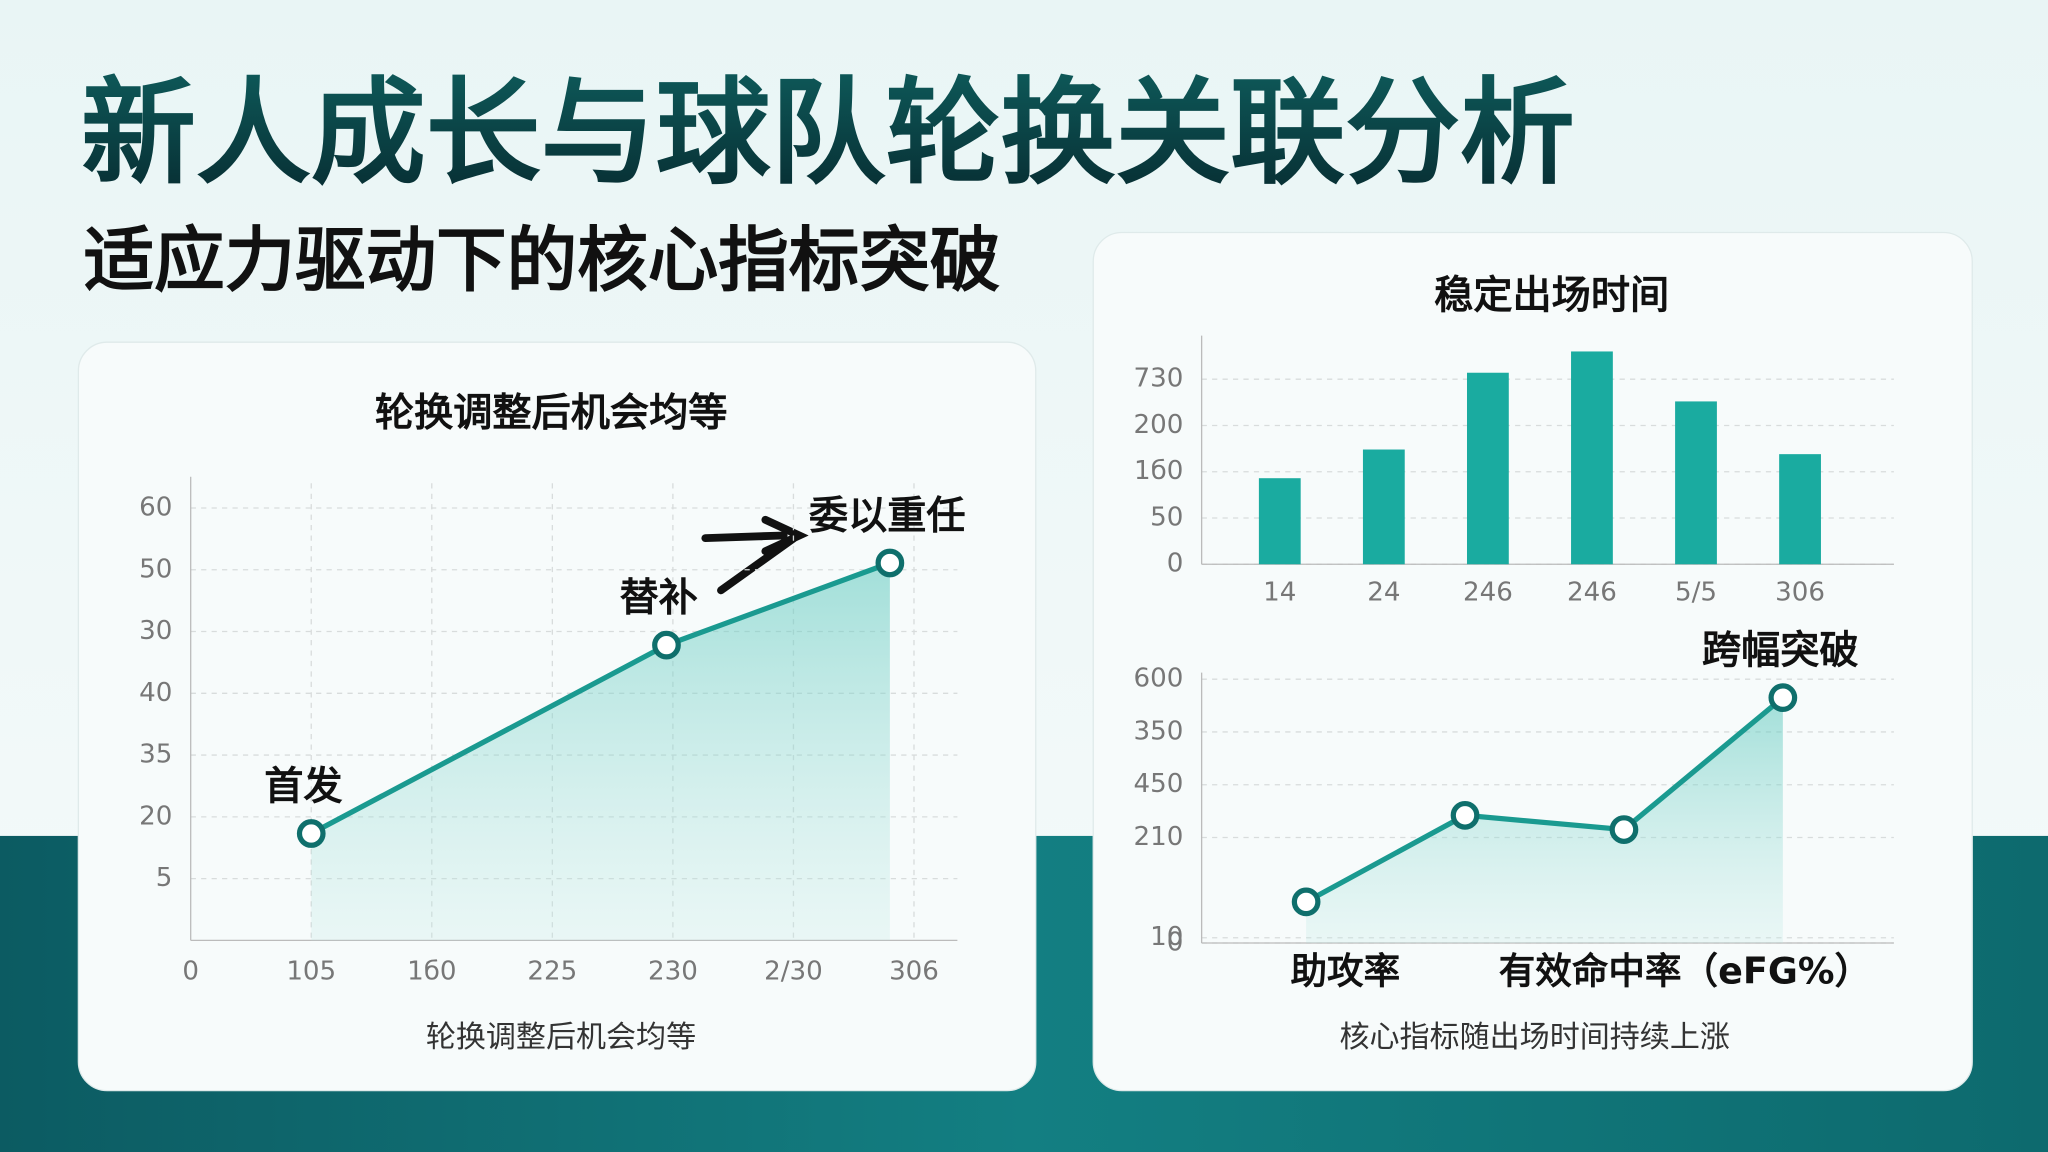 The height and width of the screenshot is (1152, 2048). Describe the element at coordinates (1685, 971) in the screenshot. I see `category-label: 有效命中率（eFG%）` at that location.